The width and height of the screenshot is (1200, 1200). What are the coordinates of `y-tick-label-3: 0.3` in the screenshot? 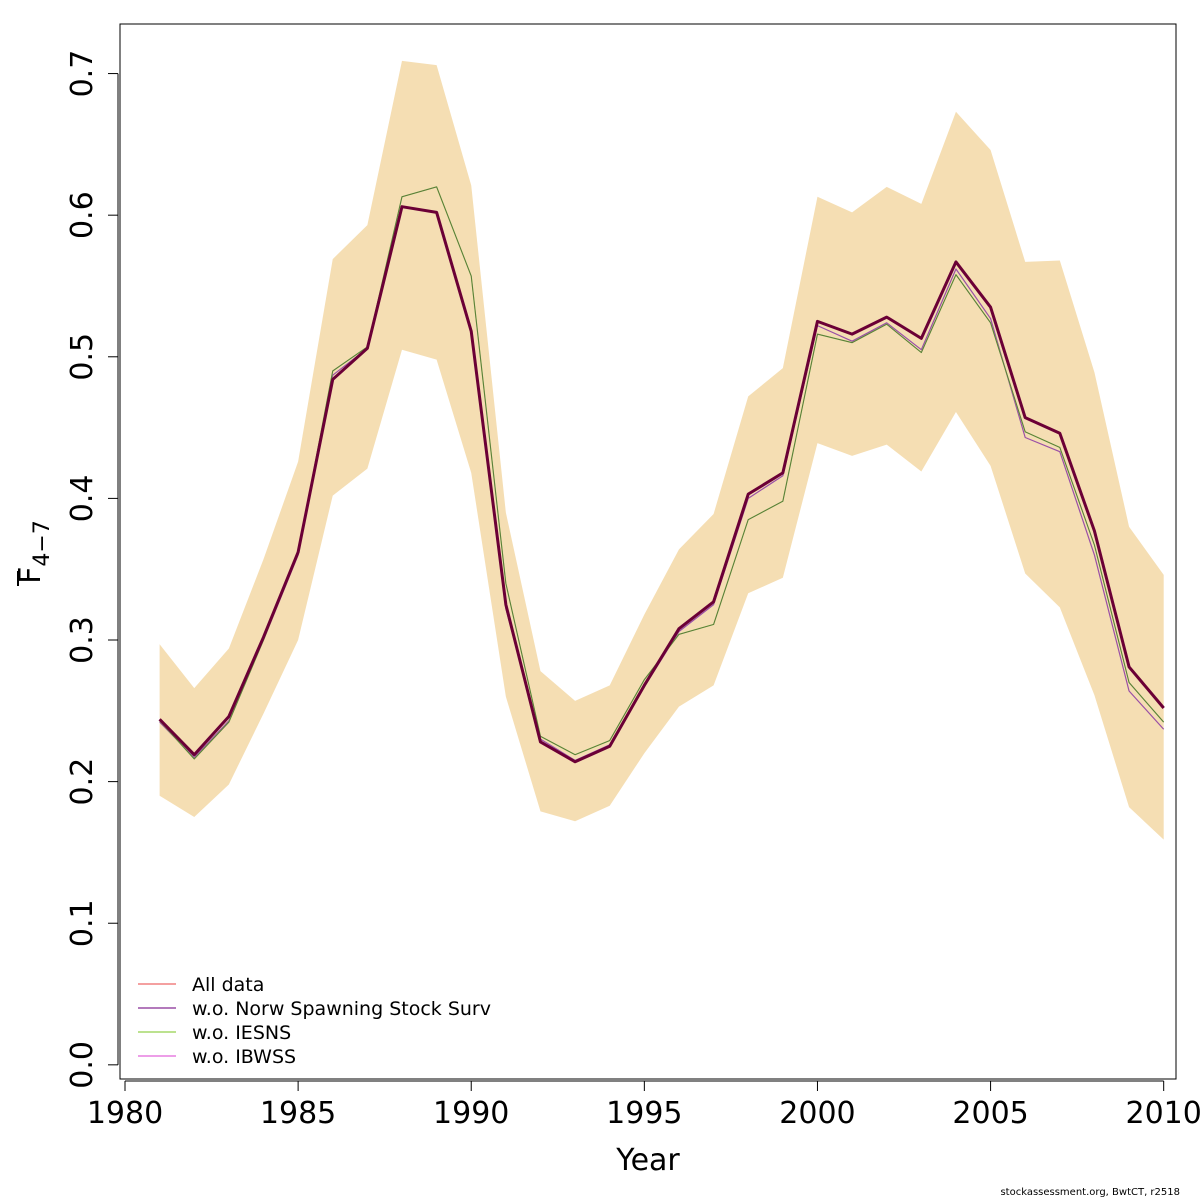 It's located at (82, 640).